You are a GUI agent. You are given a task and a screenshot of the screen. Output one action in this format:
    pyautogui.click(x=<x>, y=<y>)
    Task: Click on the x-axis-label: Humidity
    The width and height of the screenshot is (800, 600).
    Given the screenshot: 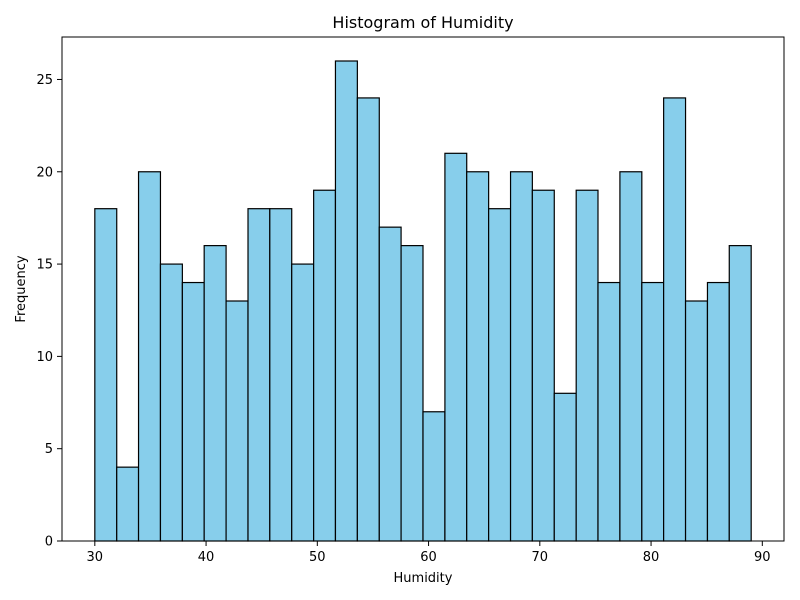 What is the action you would take?
    pyautogui.click(x=423, y=578)
    